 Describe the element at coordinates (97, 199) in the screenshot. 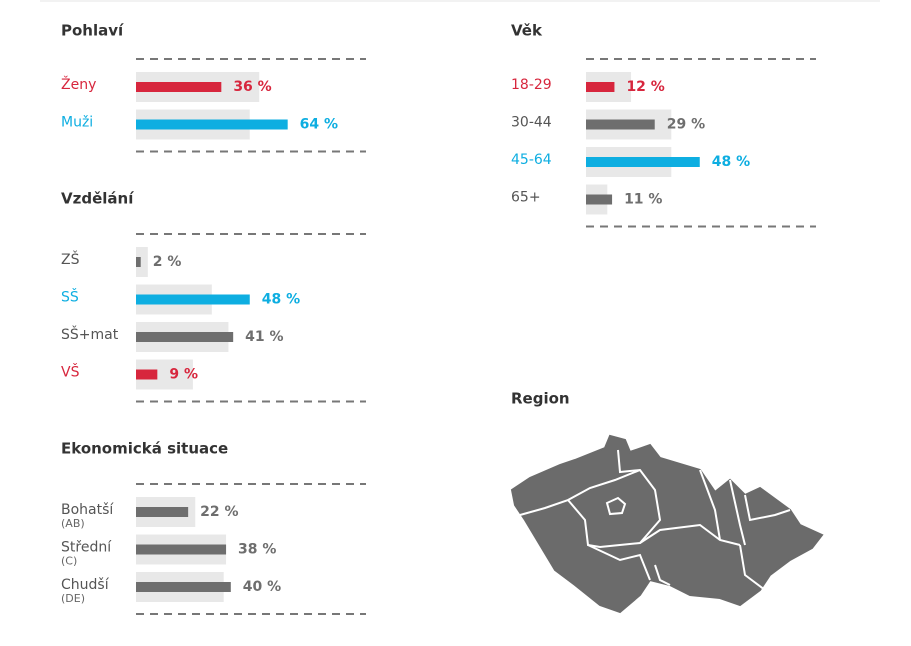

I see `chart-title: Vzdělání` at that location.